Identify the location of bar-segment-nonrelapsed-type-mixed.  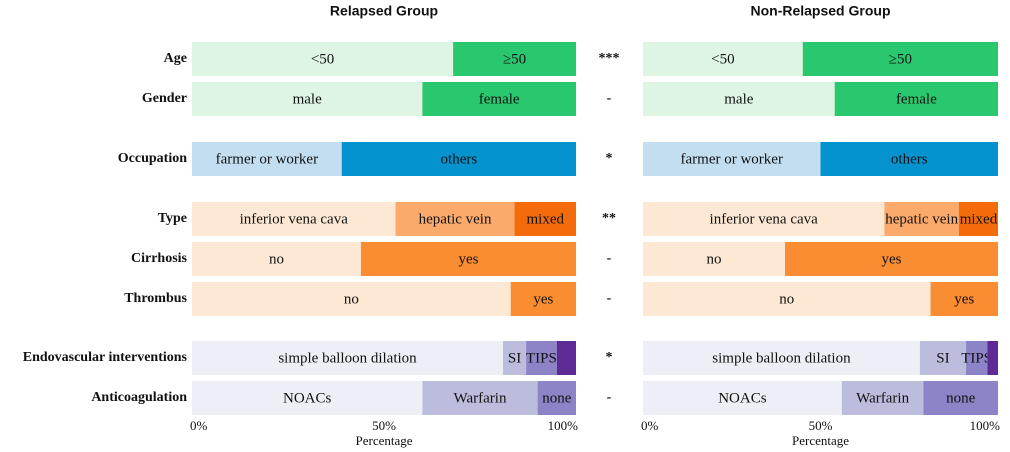
(978, 219).